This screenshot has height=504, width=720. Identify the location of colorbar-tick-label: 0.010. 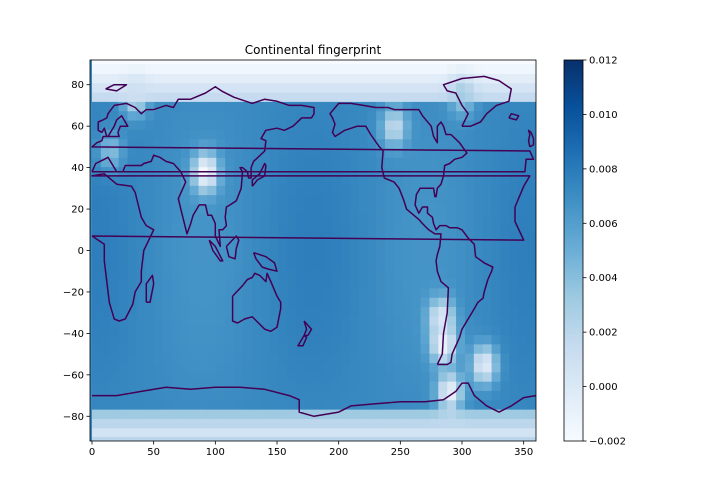
(603, 115).